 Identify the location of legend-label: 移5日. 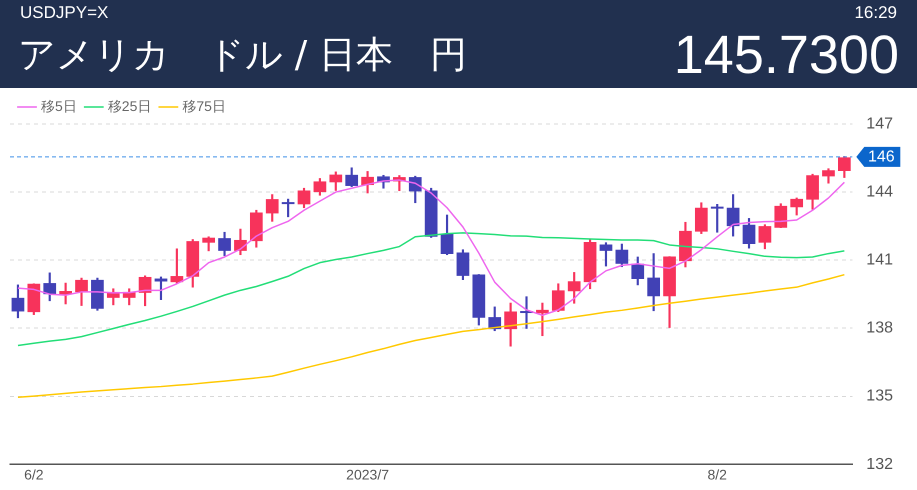
(59, 106).